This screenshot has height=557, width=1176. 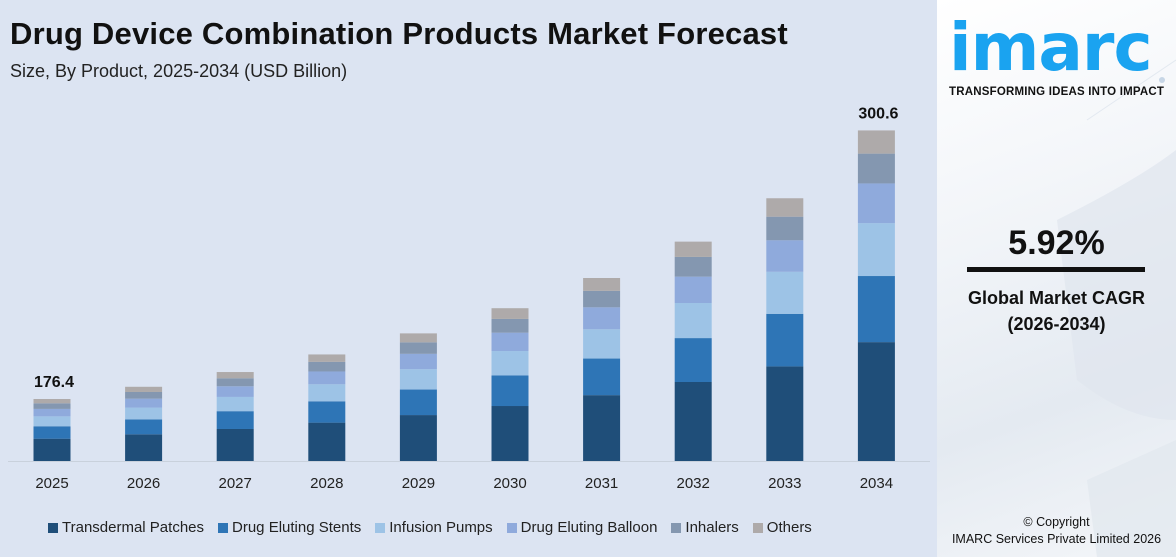 I want to click on legend-item-drug-eluting-stents: Drug Eluting Stents, so click(x=289, y=527).